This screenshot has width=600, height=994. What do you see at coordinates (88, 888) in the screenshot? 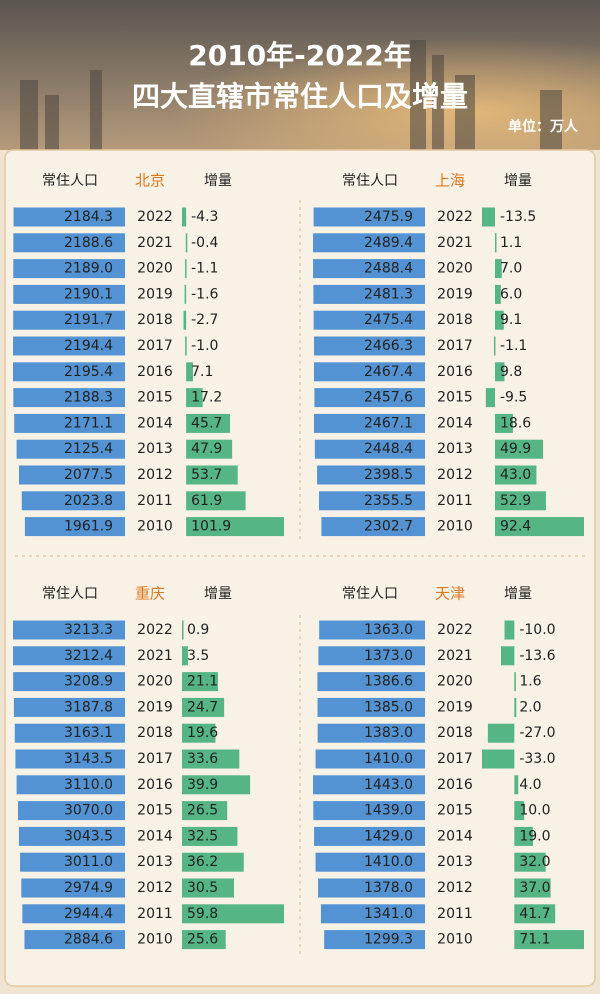
I see `population-label: 2974.9` at bounding box center [88, 888].